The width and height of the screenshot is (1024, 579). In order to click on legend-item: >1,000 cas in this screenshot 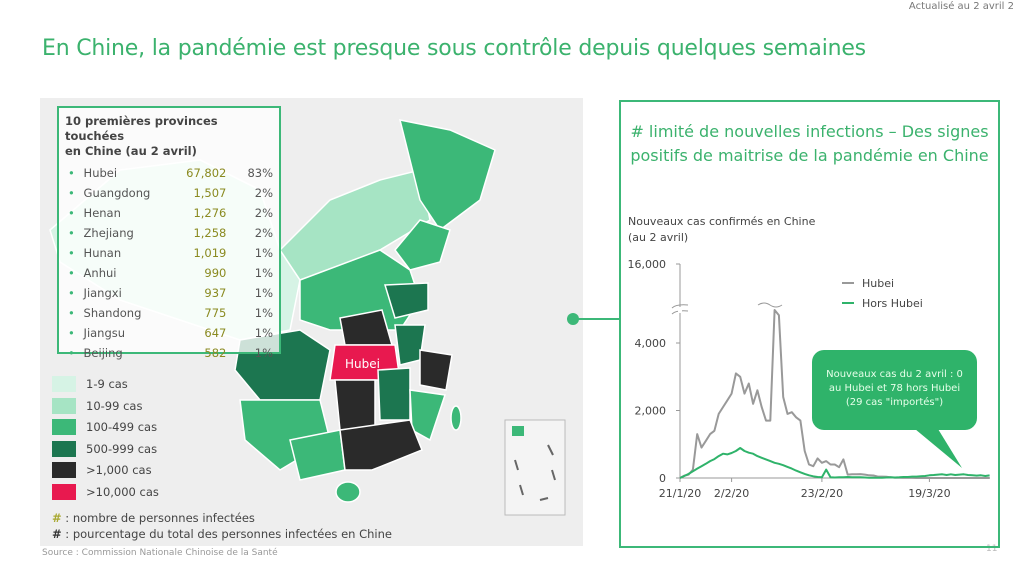, I will do `click(102, 470)`.